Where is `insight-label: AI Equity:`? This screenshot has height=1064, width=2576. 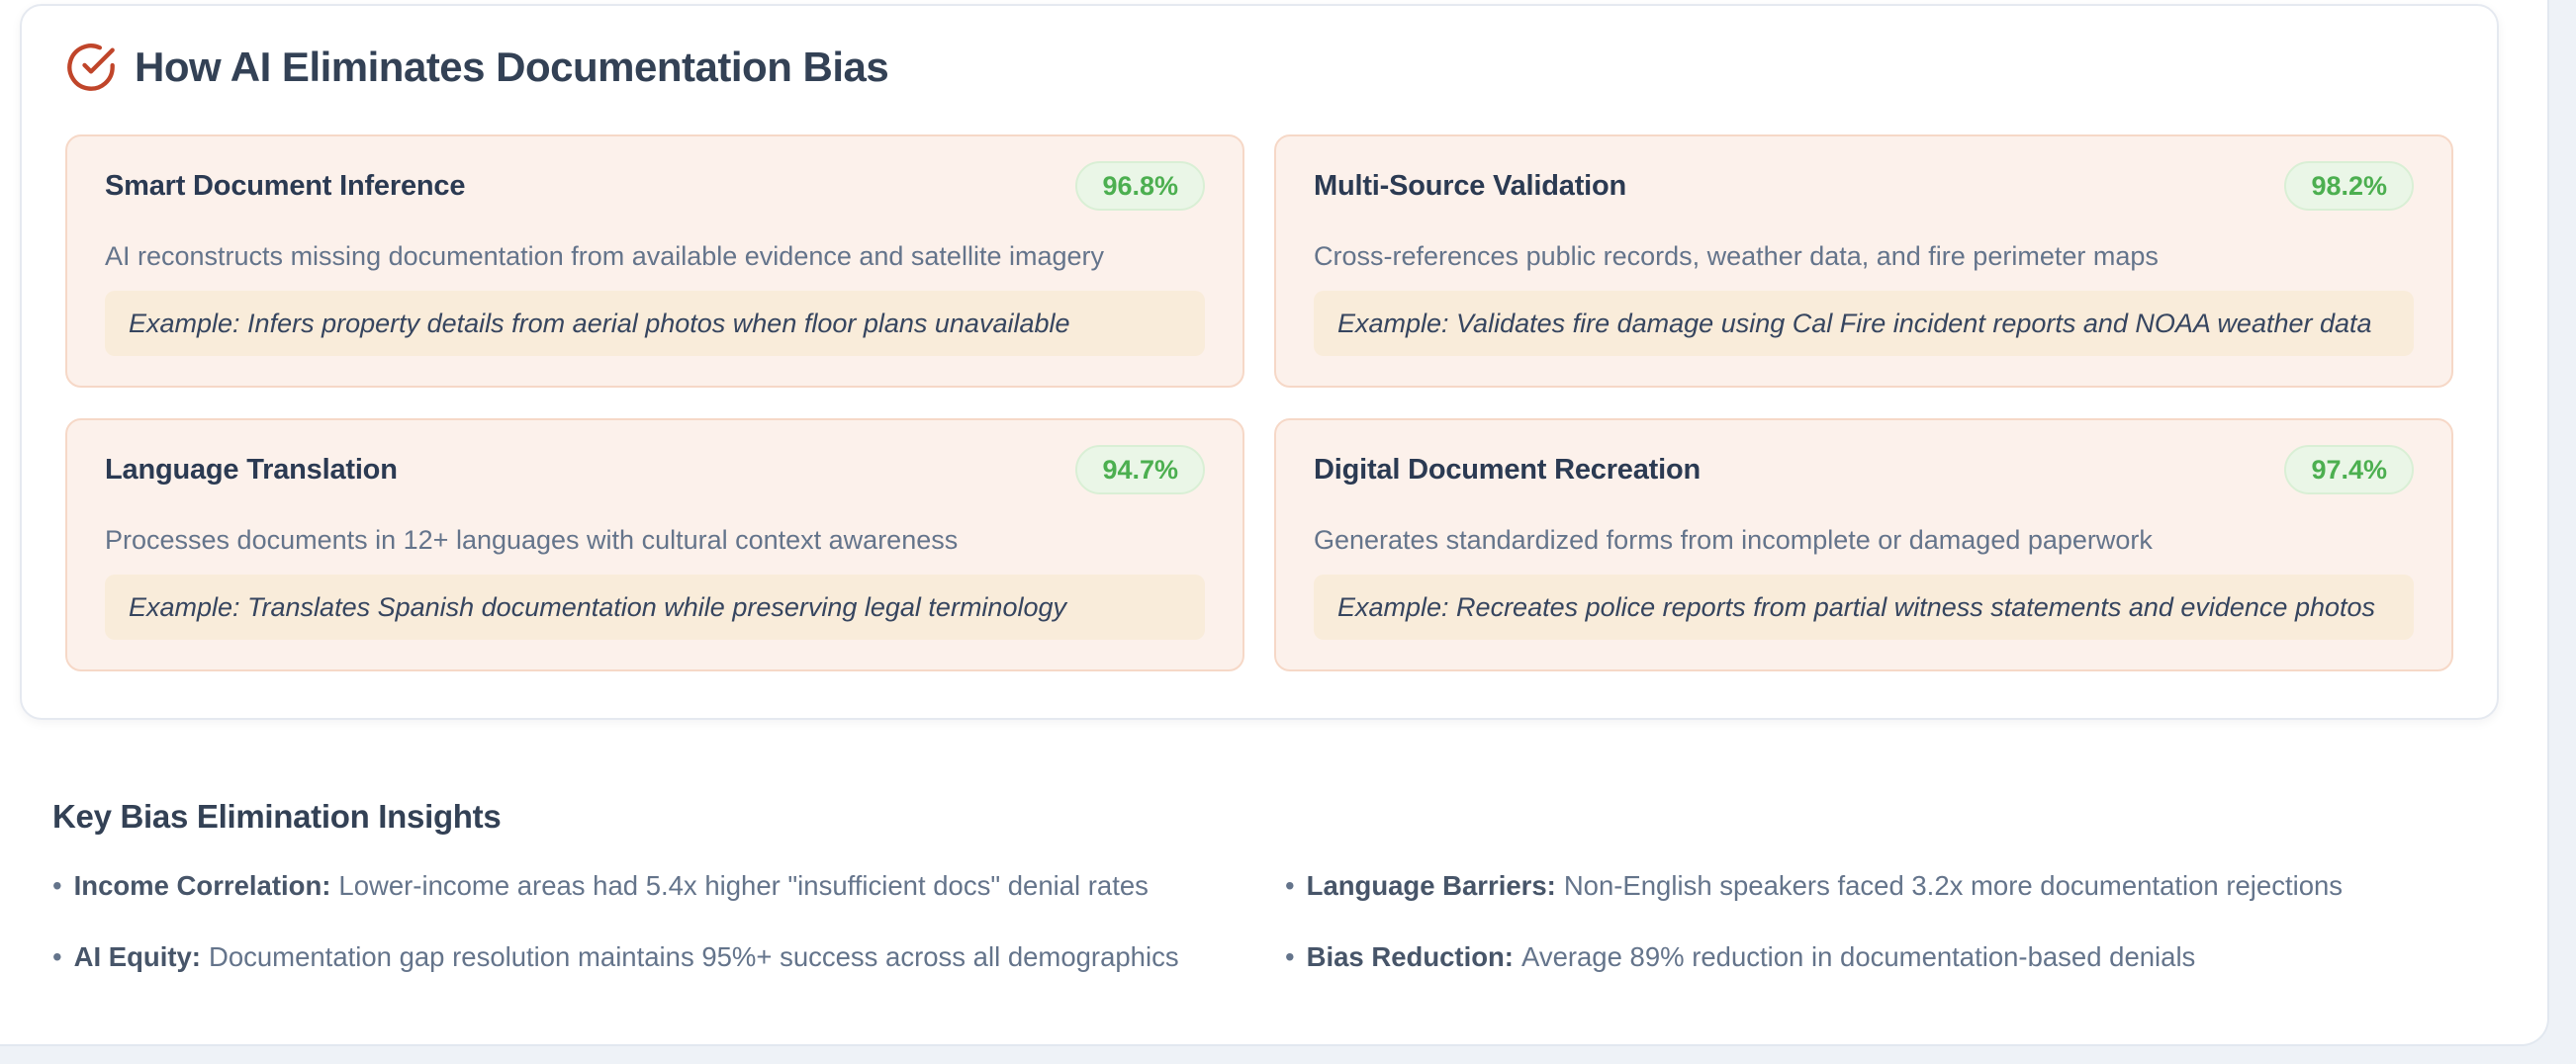 insight-label: AI Equity: is located at coordinates (137, 956).